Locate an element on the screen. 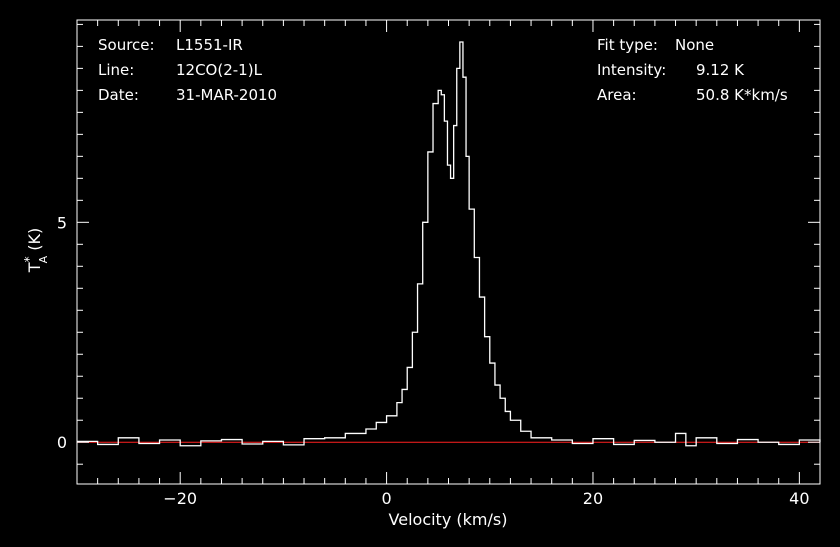 The height and width of the screenshot is (547, 840). y-tick-label: 5 is located at coordinates (62, 222).